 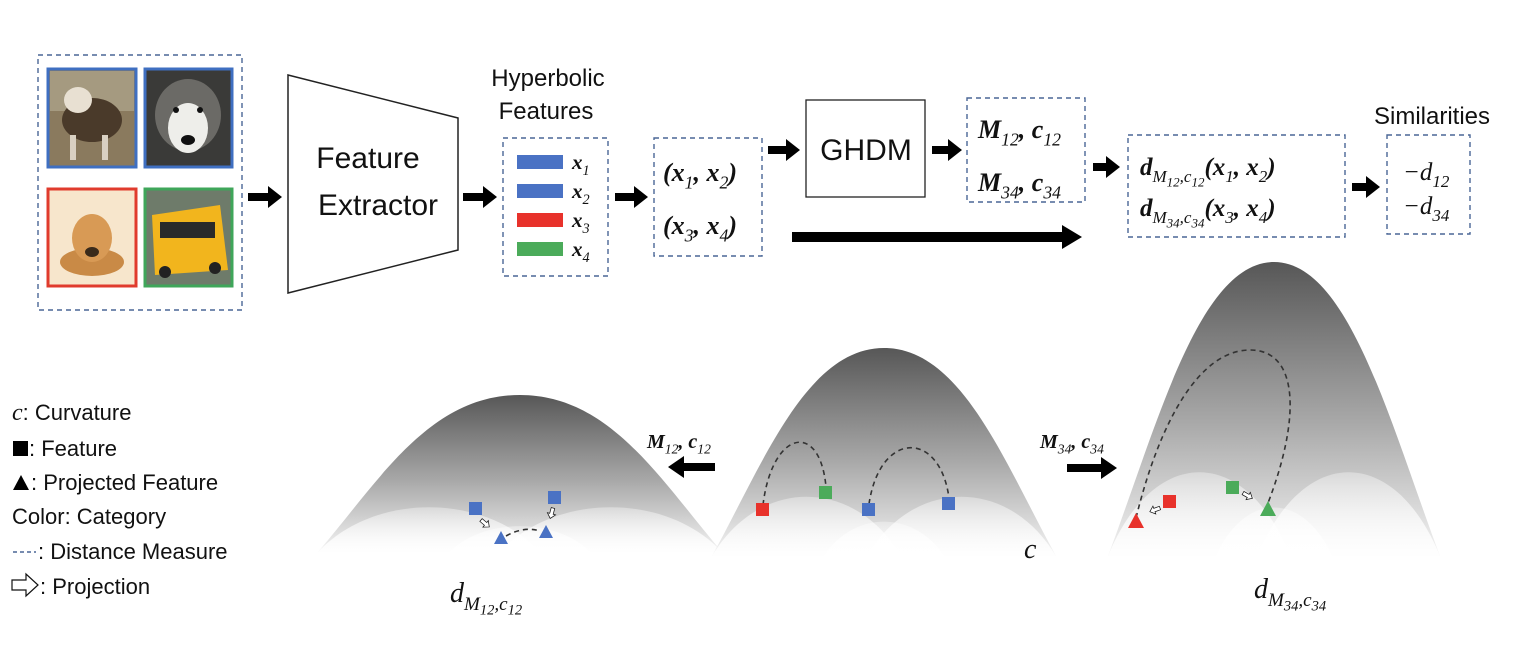 What do you see at coordinates (21, 482) in the screenshot?
I see `legend-triangle` at bounding box center [21, 482].